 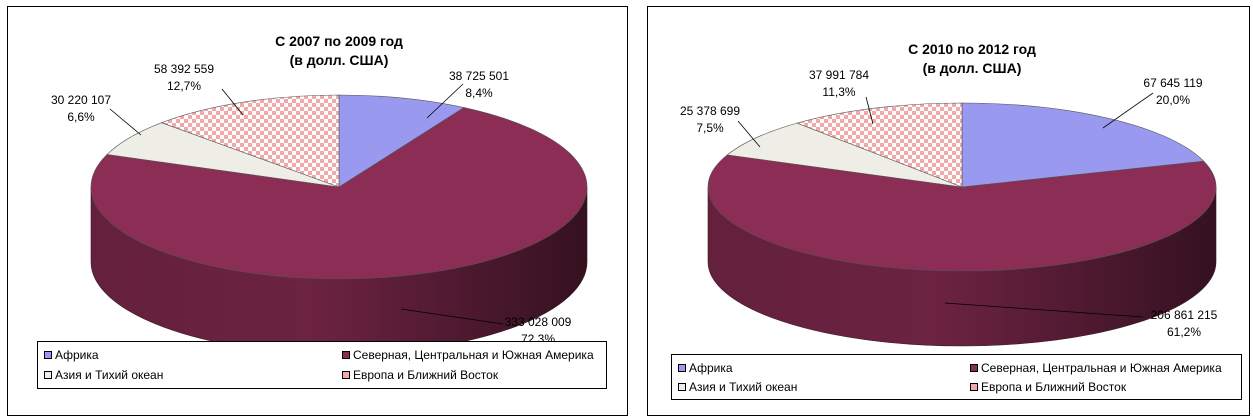 What do you see at coordinates (339, 41) in the screenshot?
I see `chart-title: С 2007 по 2009 год` at bounding box center [339, 41].